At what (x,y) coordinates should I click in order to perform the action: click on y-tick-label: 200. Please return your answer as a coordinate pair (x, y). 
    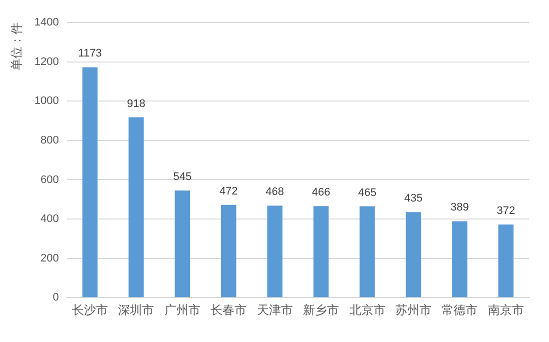
    Looking at the image, I should click on (49, 258).